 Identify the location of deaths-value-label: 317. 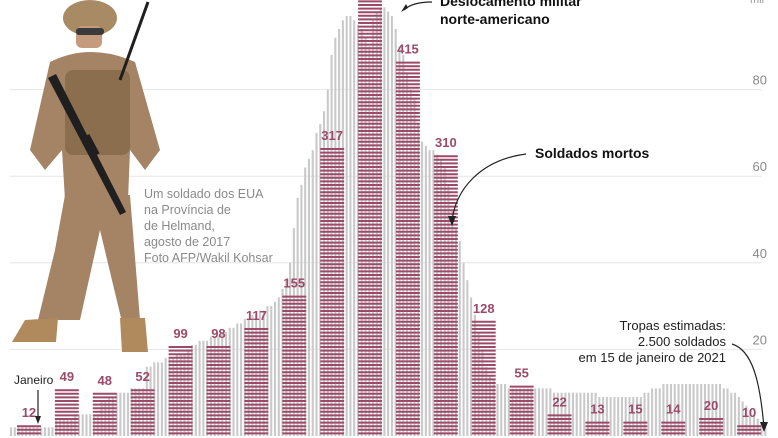
(332, 135).